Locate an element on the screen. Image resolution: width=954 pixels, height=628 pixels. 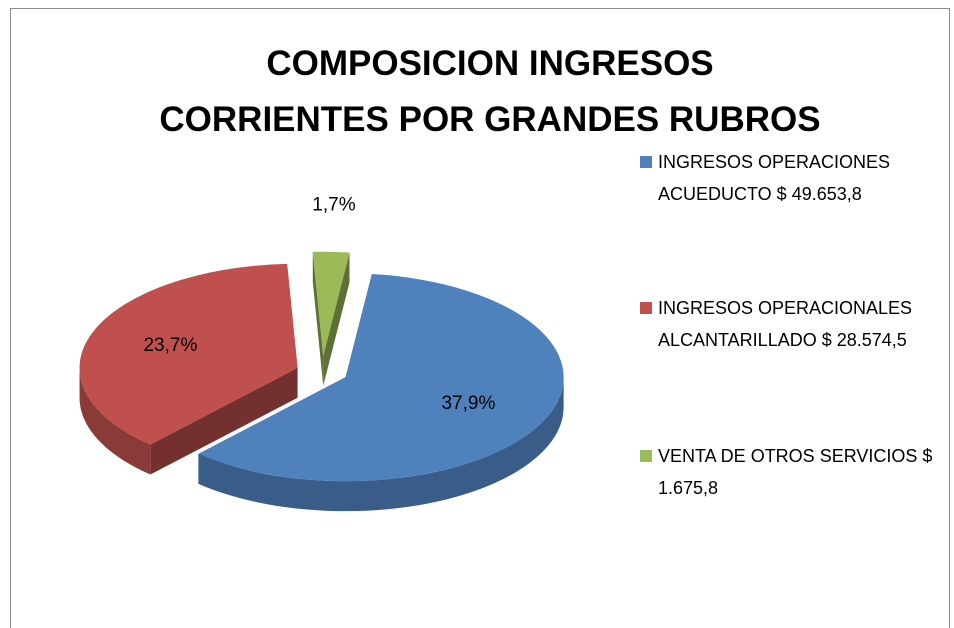
legend-entry: VENTA DE OTROS SERVICIOS $ 1.675,8 is located at coordinates (790, 472).